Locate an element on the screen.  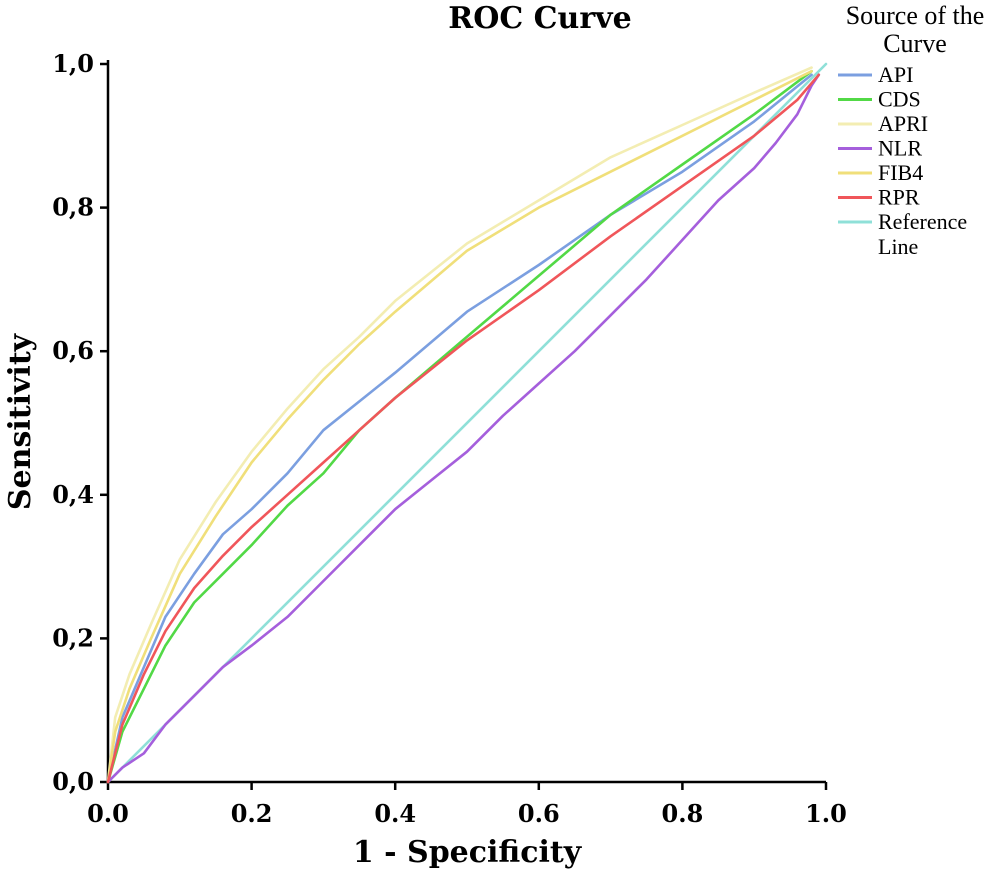
legend-label-rpr: RPR is located at coordinates (899, 197).